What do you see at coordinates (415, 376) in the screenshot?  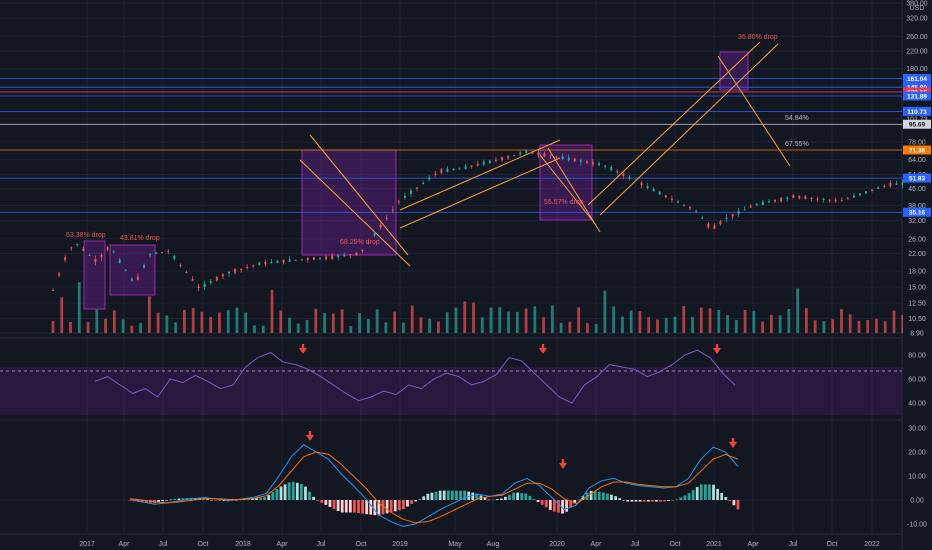 I see `rsi-line` at bounding box center [415, 376].